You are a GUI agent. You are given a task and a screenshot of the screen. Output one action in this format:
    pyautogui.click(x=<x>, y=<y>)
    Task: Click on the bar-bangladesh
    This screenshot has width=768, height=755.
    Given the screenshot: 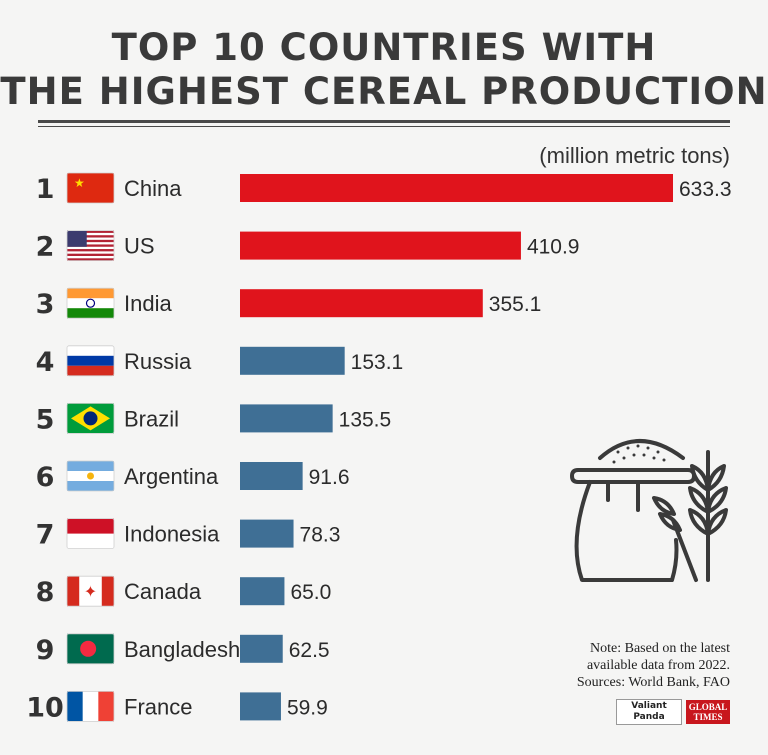 What is the action you would take?
    pyautogui.click(x=261, y=648)
    